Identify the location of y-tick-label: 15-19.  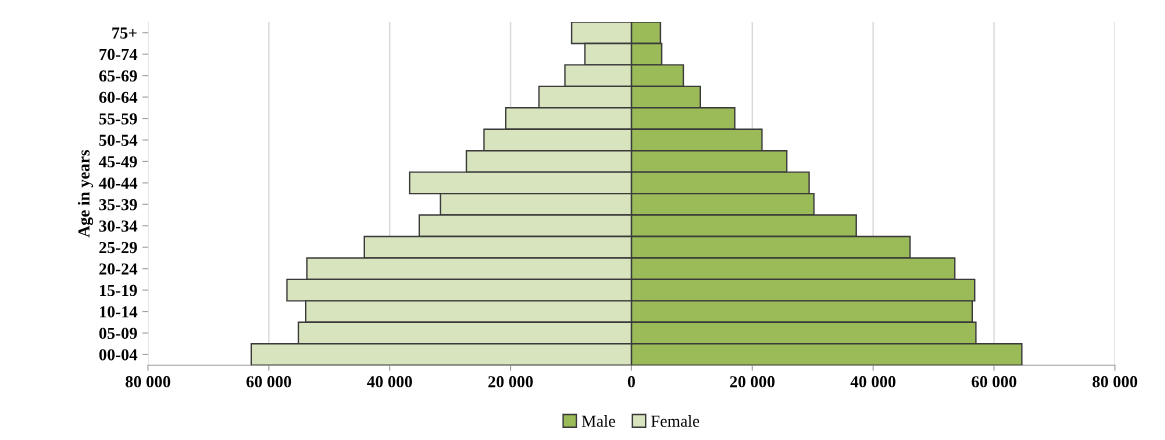
(118, 290).